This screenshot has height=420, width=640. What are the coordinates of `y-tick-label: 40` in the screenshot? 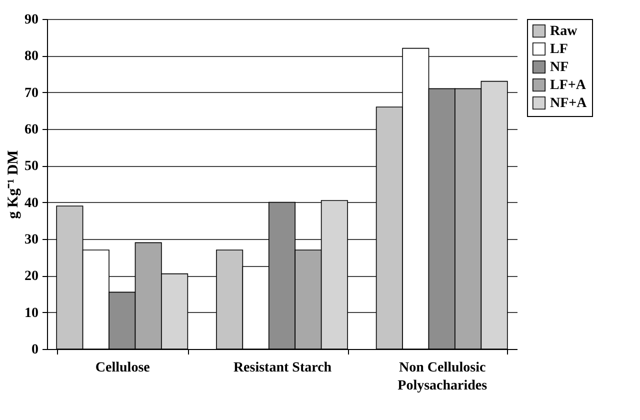 It's located at (31, 203).